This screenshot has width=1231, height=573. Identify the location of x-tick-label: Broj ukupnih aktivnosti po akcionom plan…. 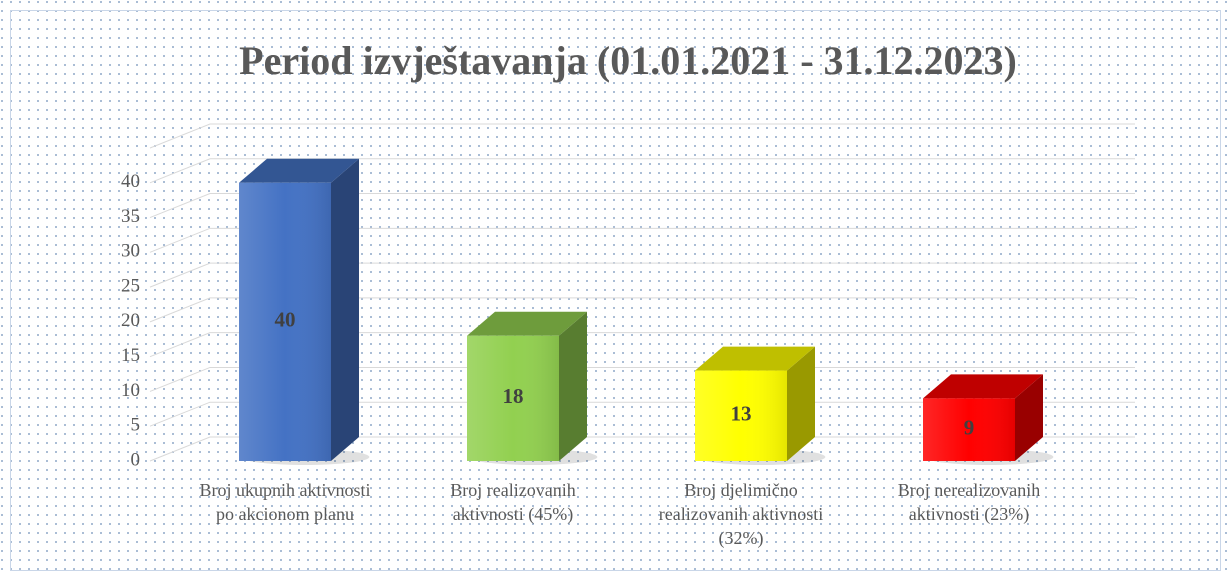
(285, 502).